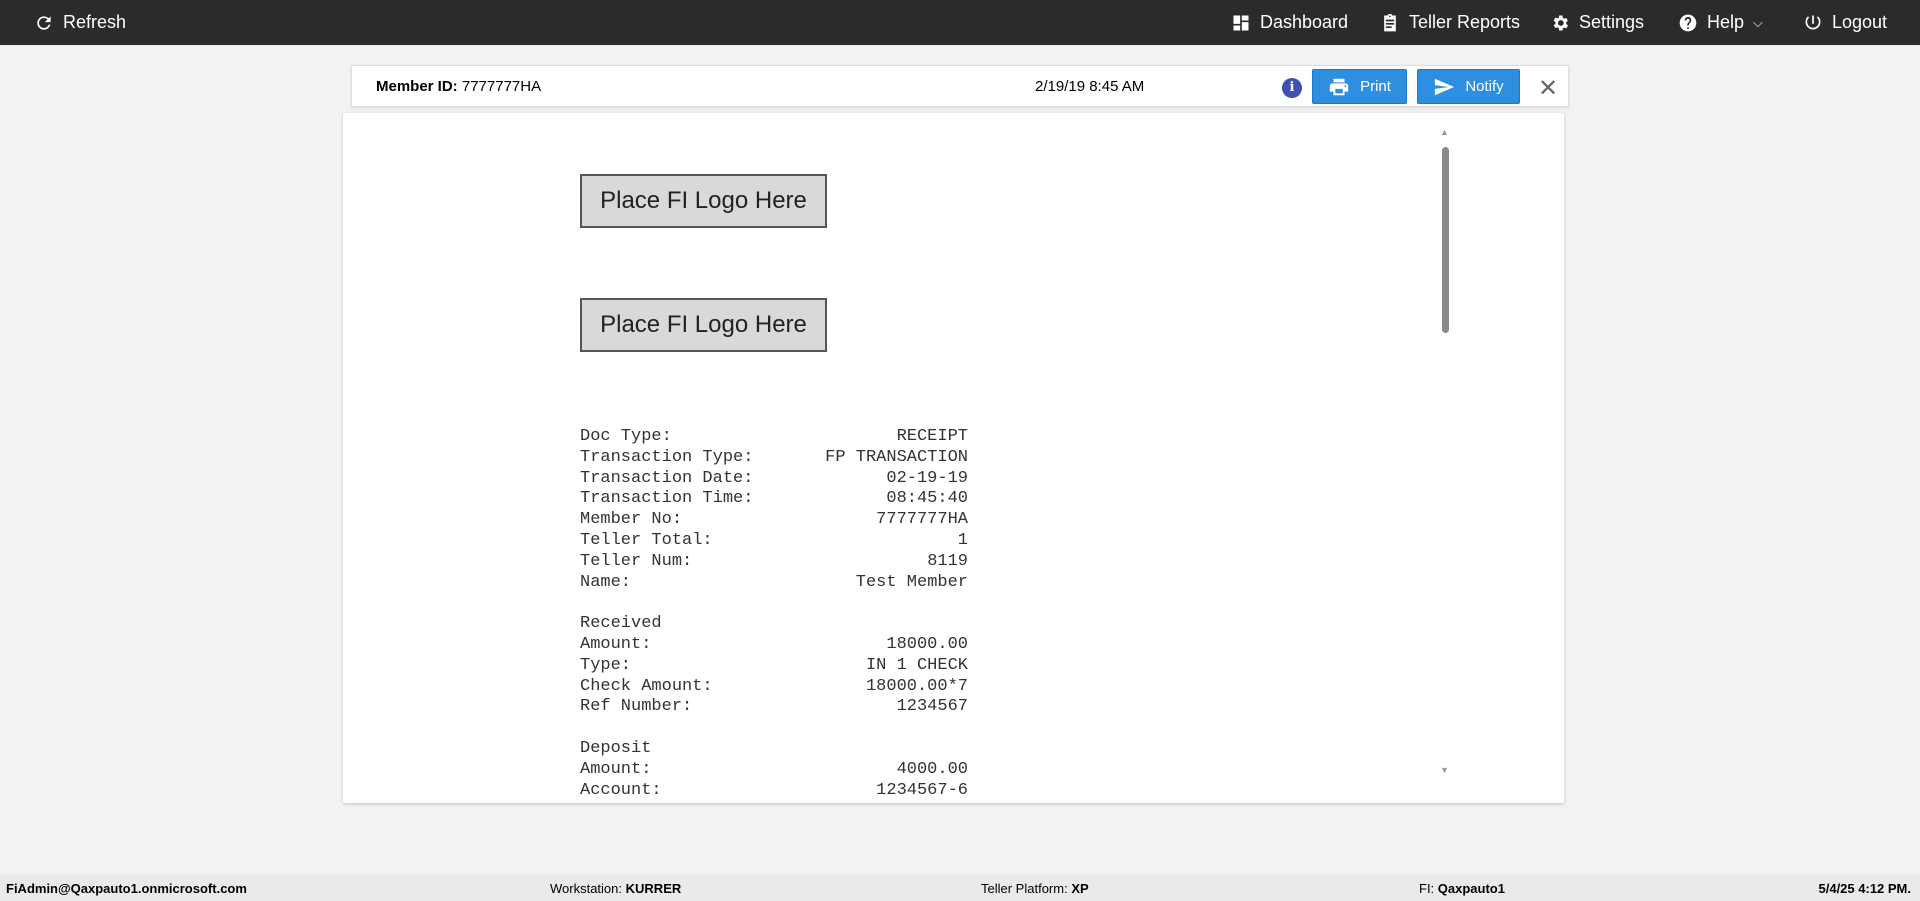 The height and width of the screenshot is (901, 1920). What do you see at coordinates (44, 22) in the screenshot?
I see `refresh-icon` at bounding box center [44, 22].